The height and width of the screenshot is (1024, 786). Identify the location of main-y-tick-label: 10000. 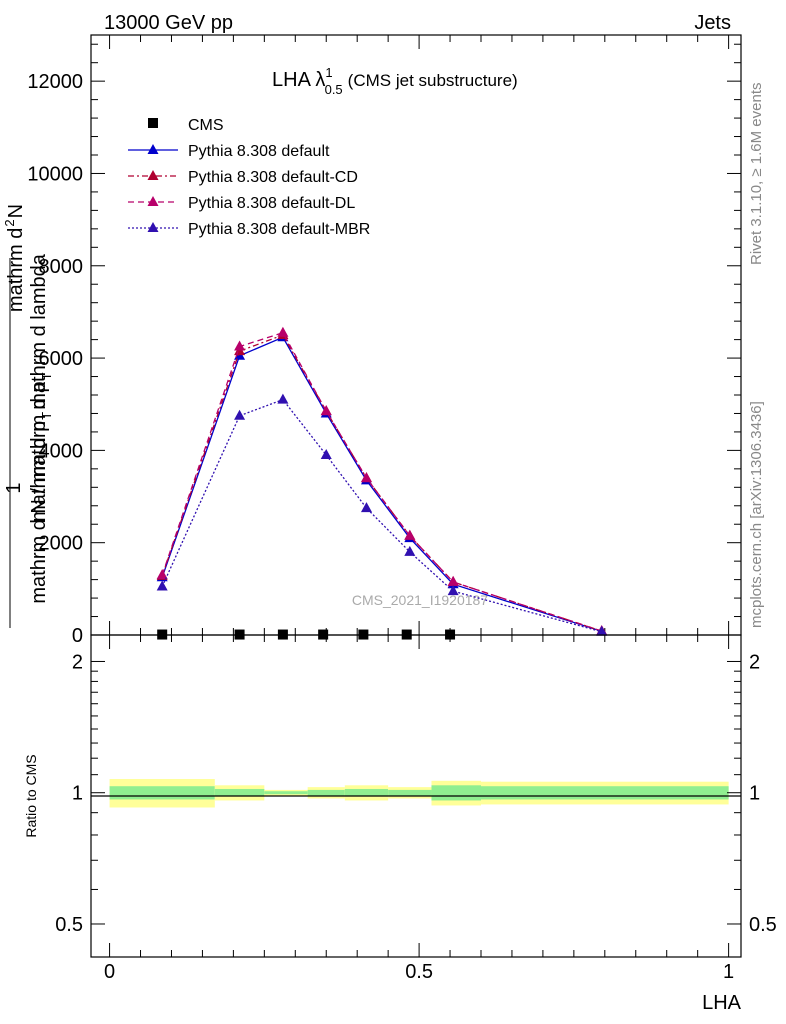
(55, 174).